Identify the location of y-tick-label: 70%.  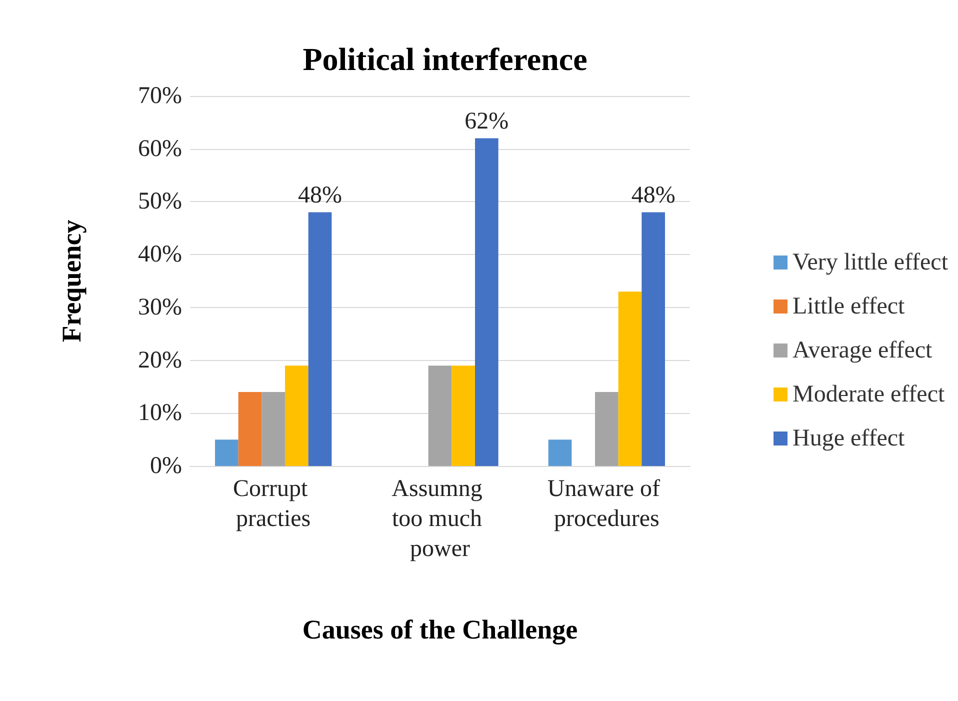
(160, 96).